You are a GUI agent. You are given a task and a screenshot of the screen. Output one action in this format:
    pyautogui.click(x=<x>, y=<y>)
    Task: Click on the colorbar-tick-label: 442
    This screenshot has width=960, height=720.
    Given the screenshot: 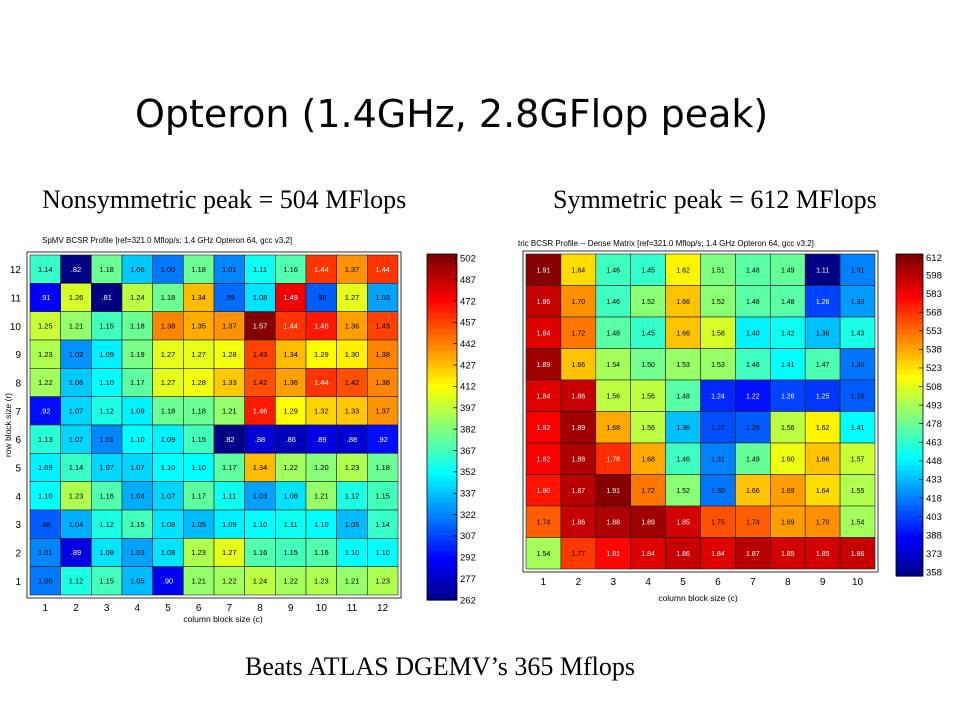 What is the action you would take?
    pyautogui.click(x=468, y=344)
    